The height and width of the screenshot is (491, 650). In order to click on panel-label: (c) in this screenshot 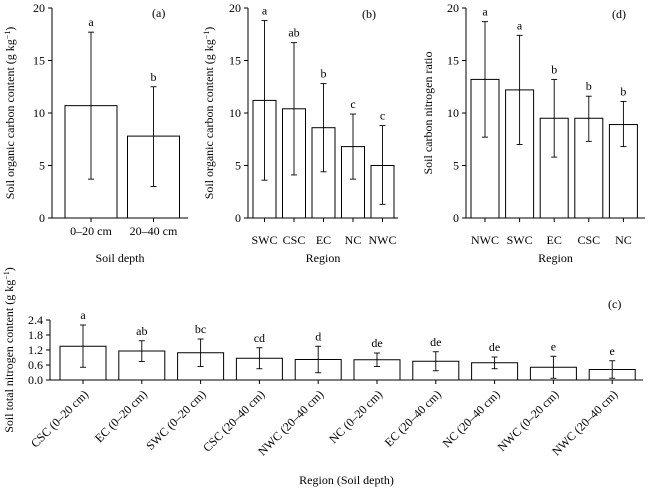, I will do `click(614, 304)`.